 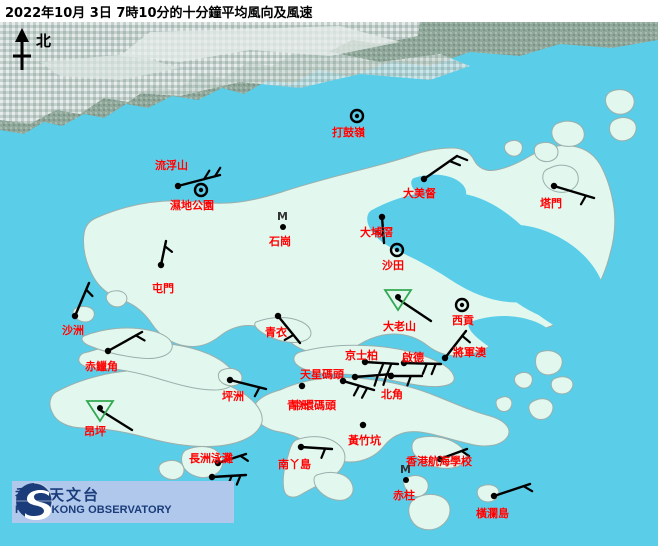 What do you see at coordinates (376, 232) in the screenshot?
I see `station-label: 大埔滘` at bounding box center [376, 232].